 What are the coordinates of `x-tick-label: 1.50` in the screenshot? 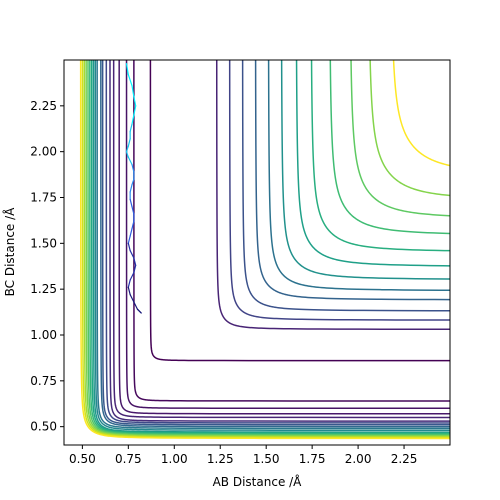 It's located at (266, 459).